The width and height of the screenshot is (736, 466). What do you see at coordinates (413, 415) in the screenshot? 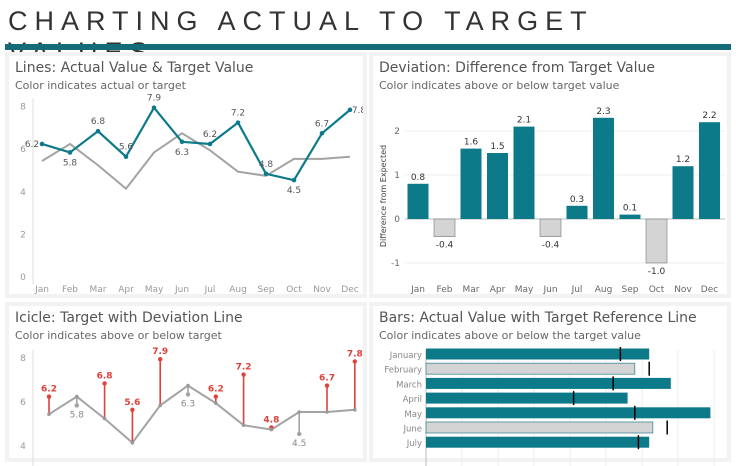
I see `category-label: May` at bounding box center [413, 415].